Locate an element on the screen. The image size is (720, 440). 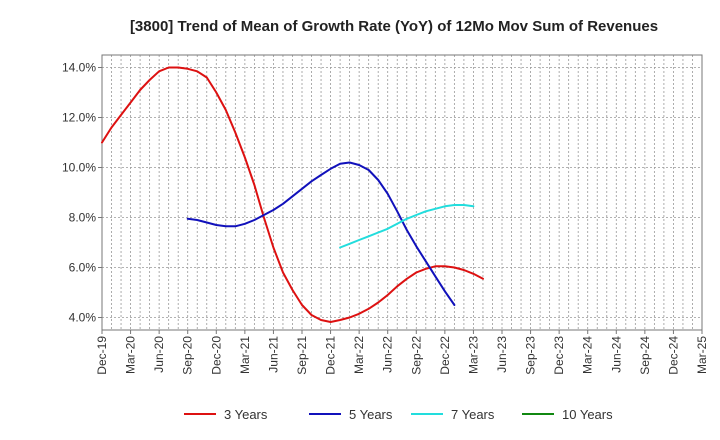
x-tick-label: Sep-24 is located at coordinates (645, 355).